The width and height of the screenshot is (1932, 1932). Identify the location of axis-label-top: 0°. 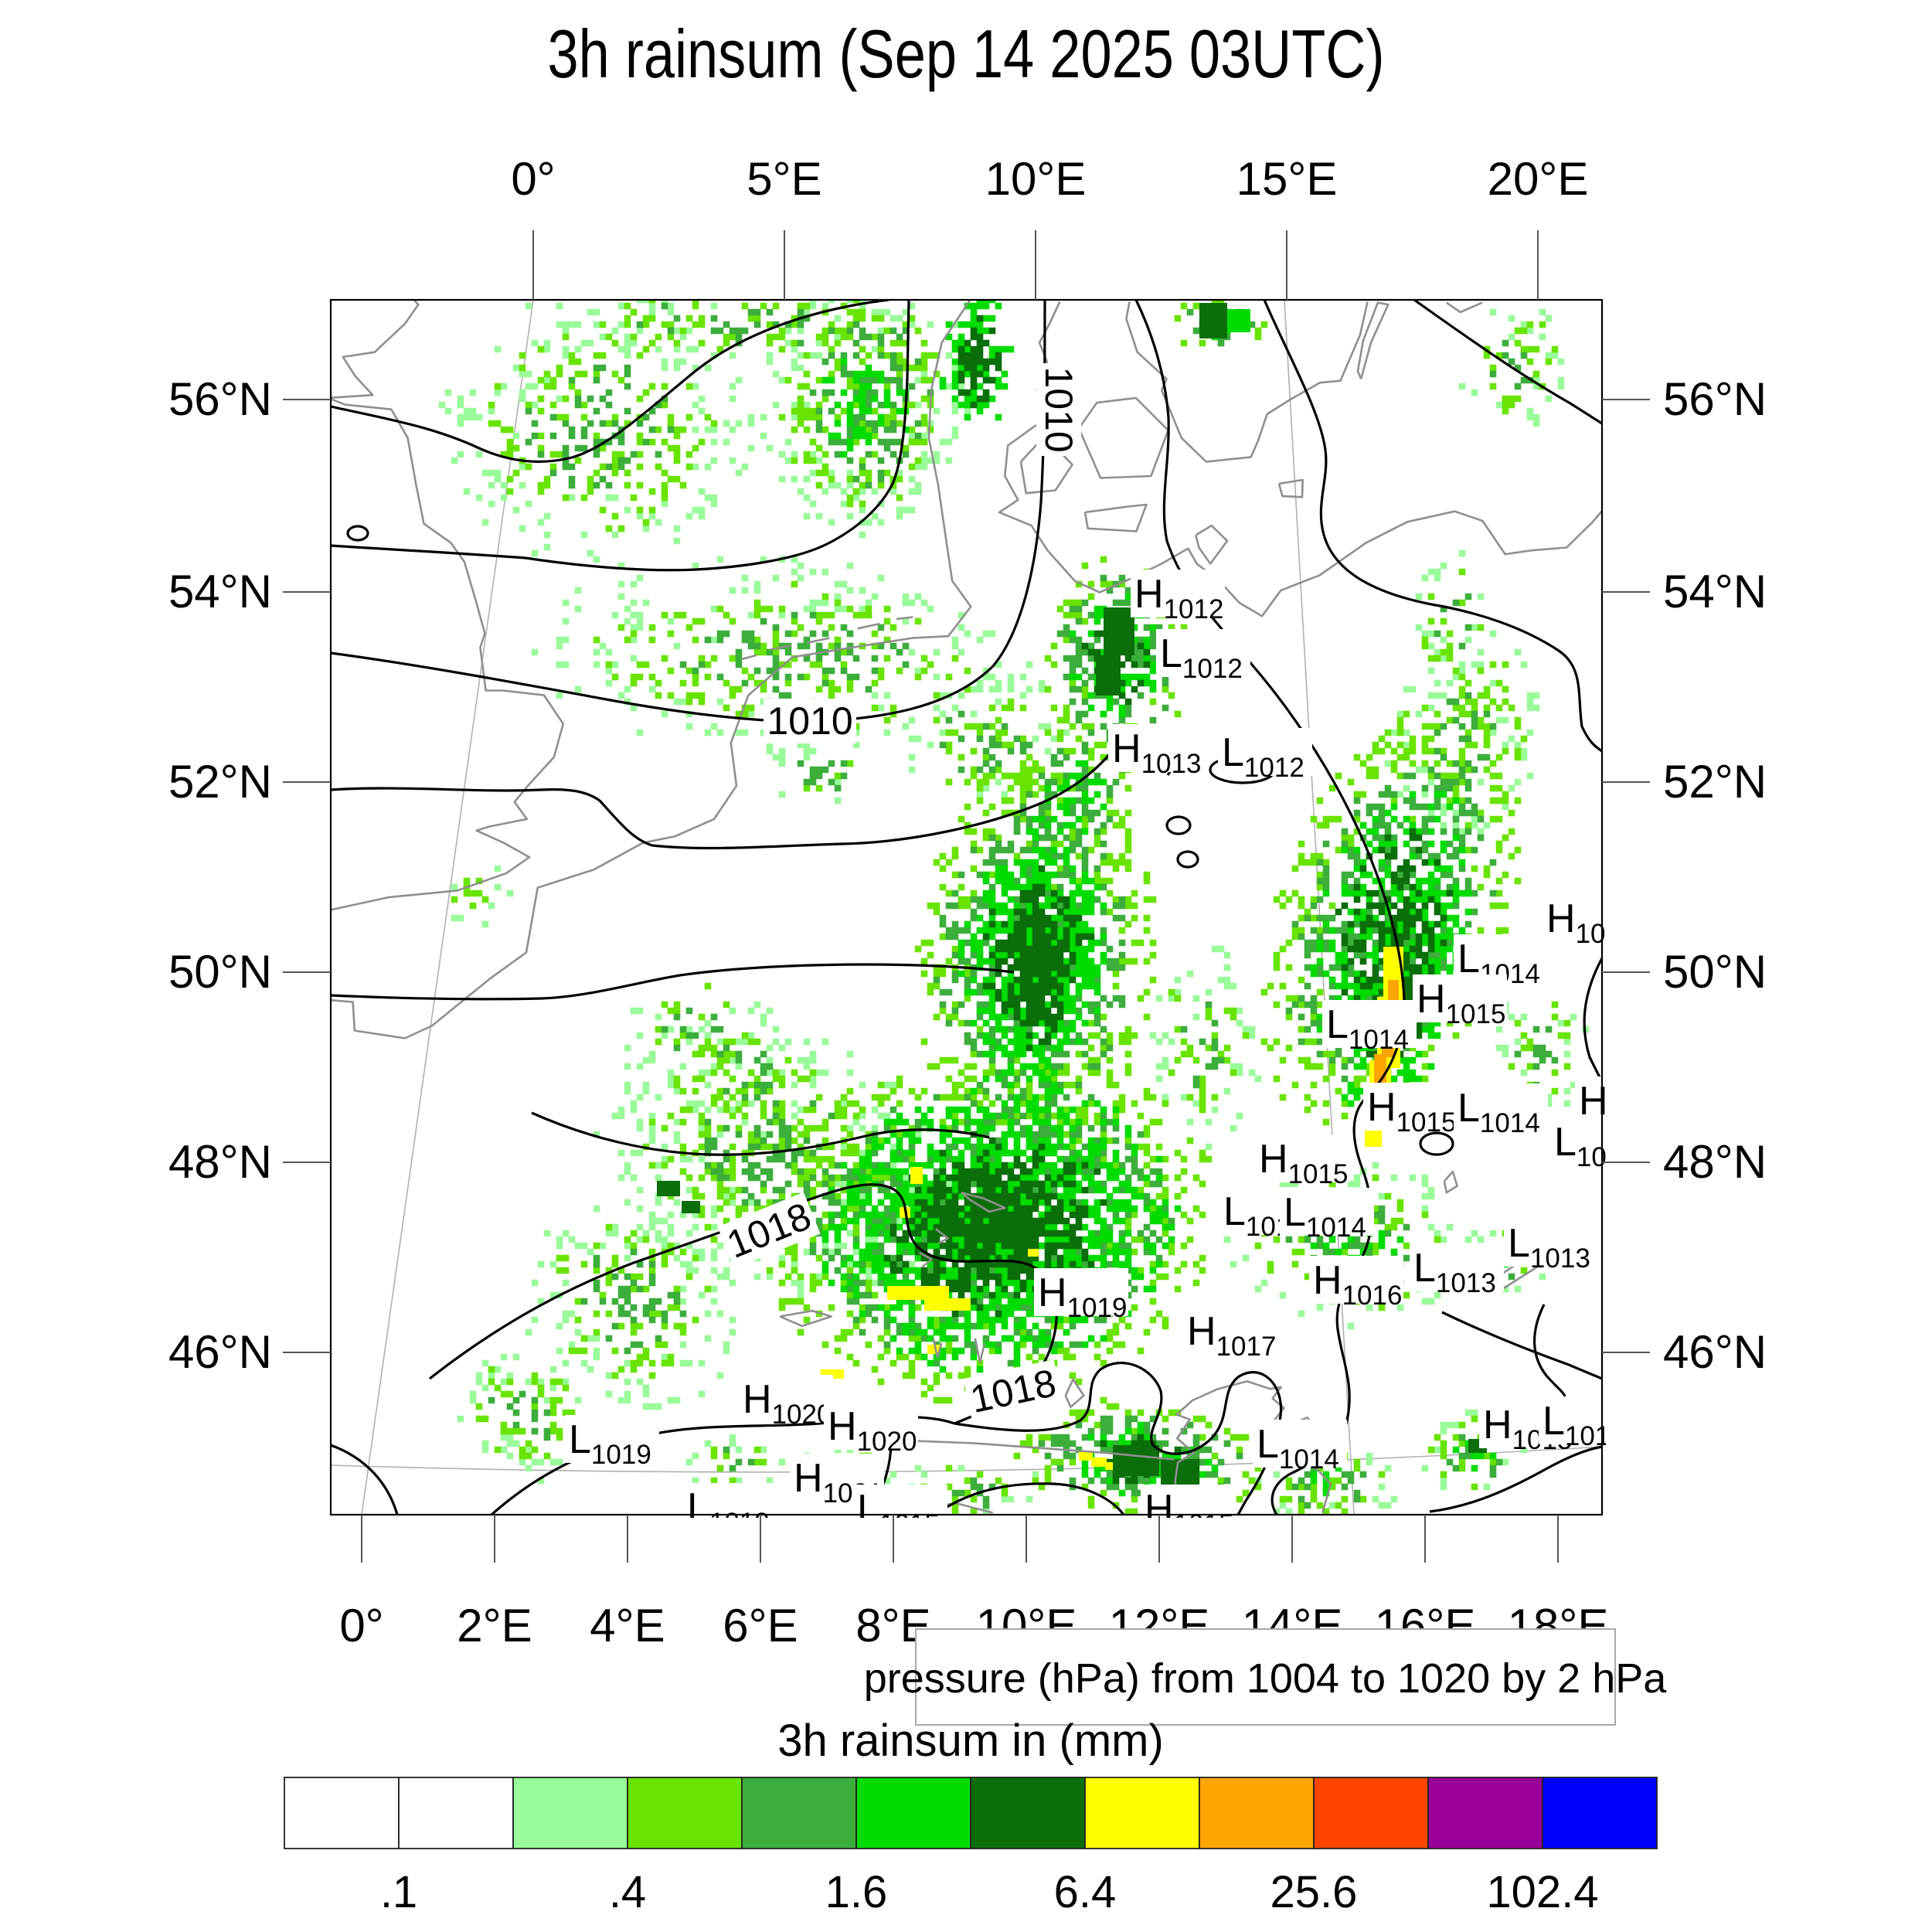
(533, 179).